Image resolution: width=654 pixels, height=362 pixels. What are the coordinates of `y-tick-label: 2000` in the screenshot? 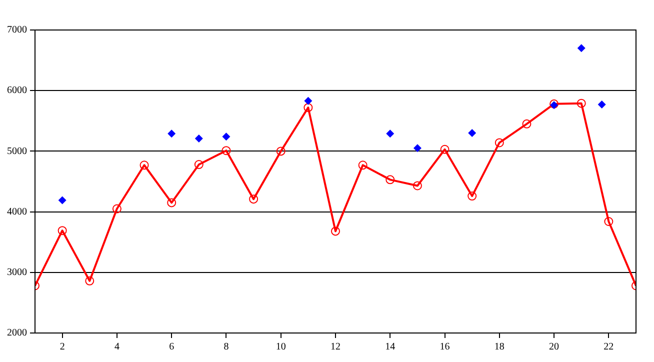 It's located at (17, 333).